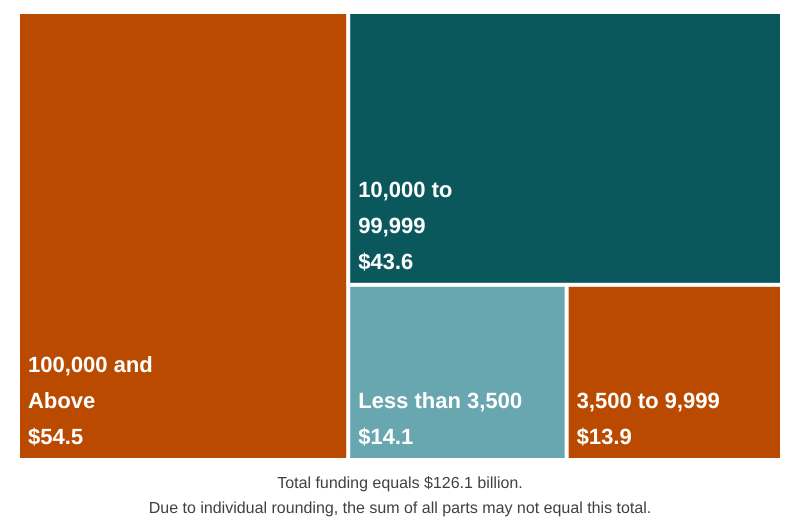 The width and height of the screenshot is (797, 521). I want to click on category-label: 3,500 to 9,999, so click(648, 400).